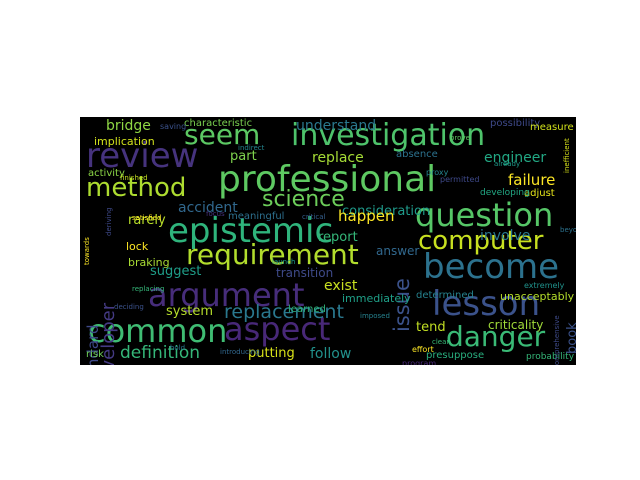 Image resolution: width=640 pixels, height=480 pixels. I want to click on word-replacing: replacing, so click(148, 289).